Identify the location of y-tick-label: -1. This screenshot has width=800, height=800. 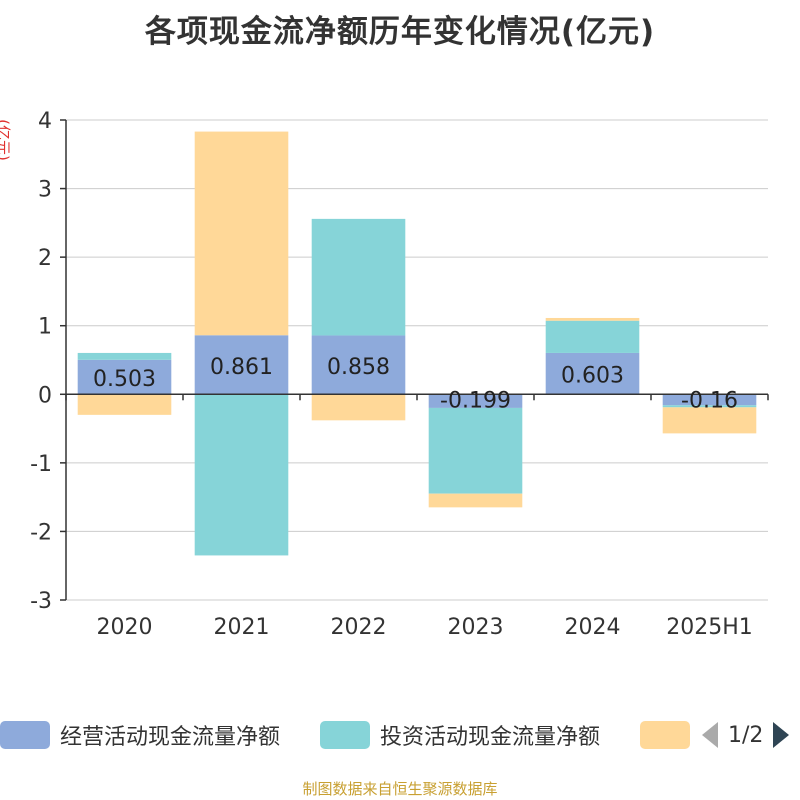
(41, 464).